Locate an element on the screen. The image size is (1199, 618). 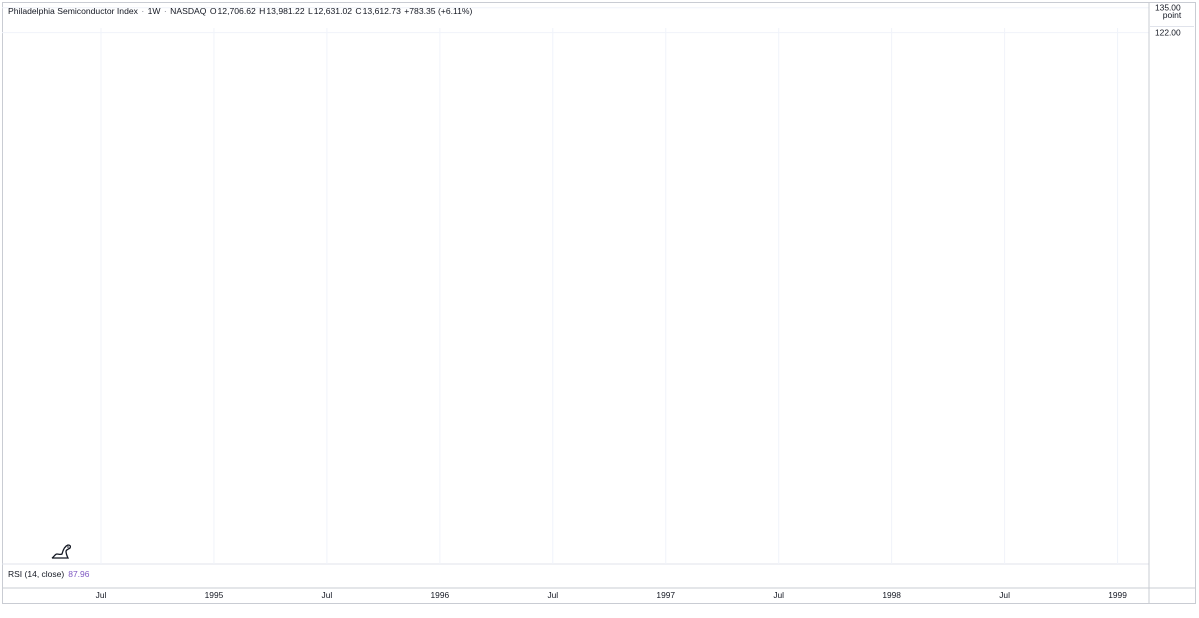
rsi-pane-legend: RSI (14, close) 87.96 is located at coordinates (49, 574).